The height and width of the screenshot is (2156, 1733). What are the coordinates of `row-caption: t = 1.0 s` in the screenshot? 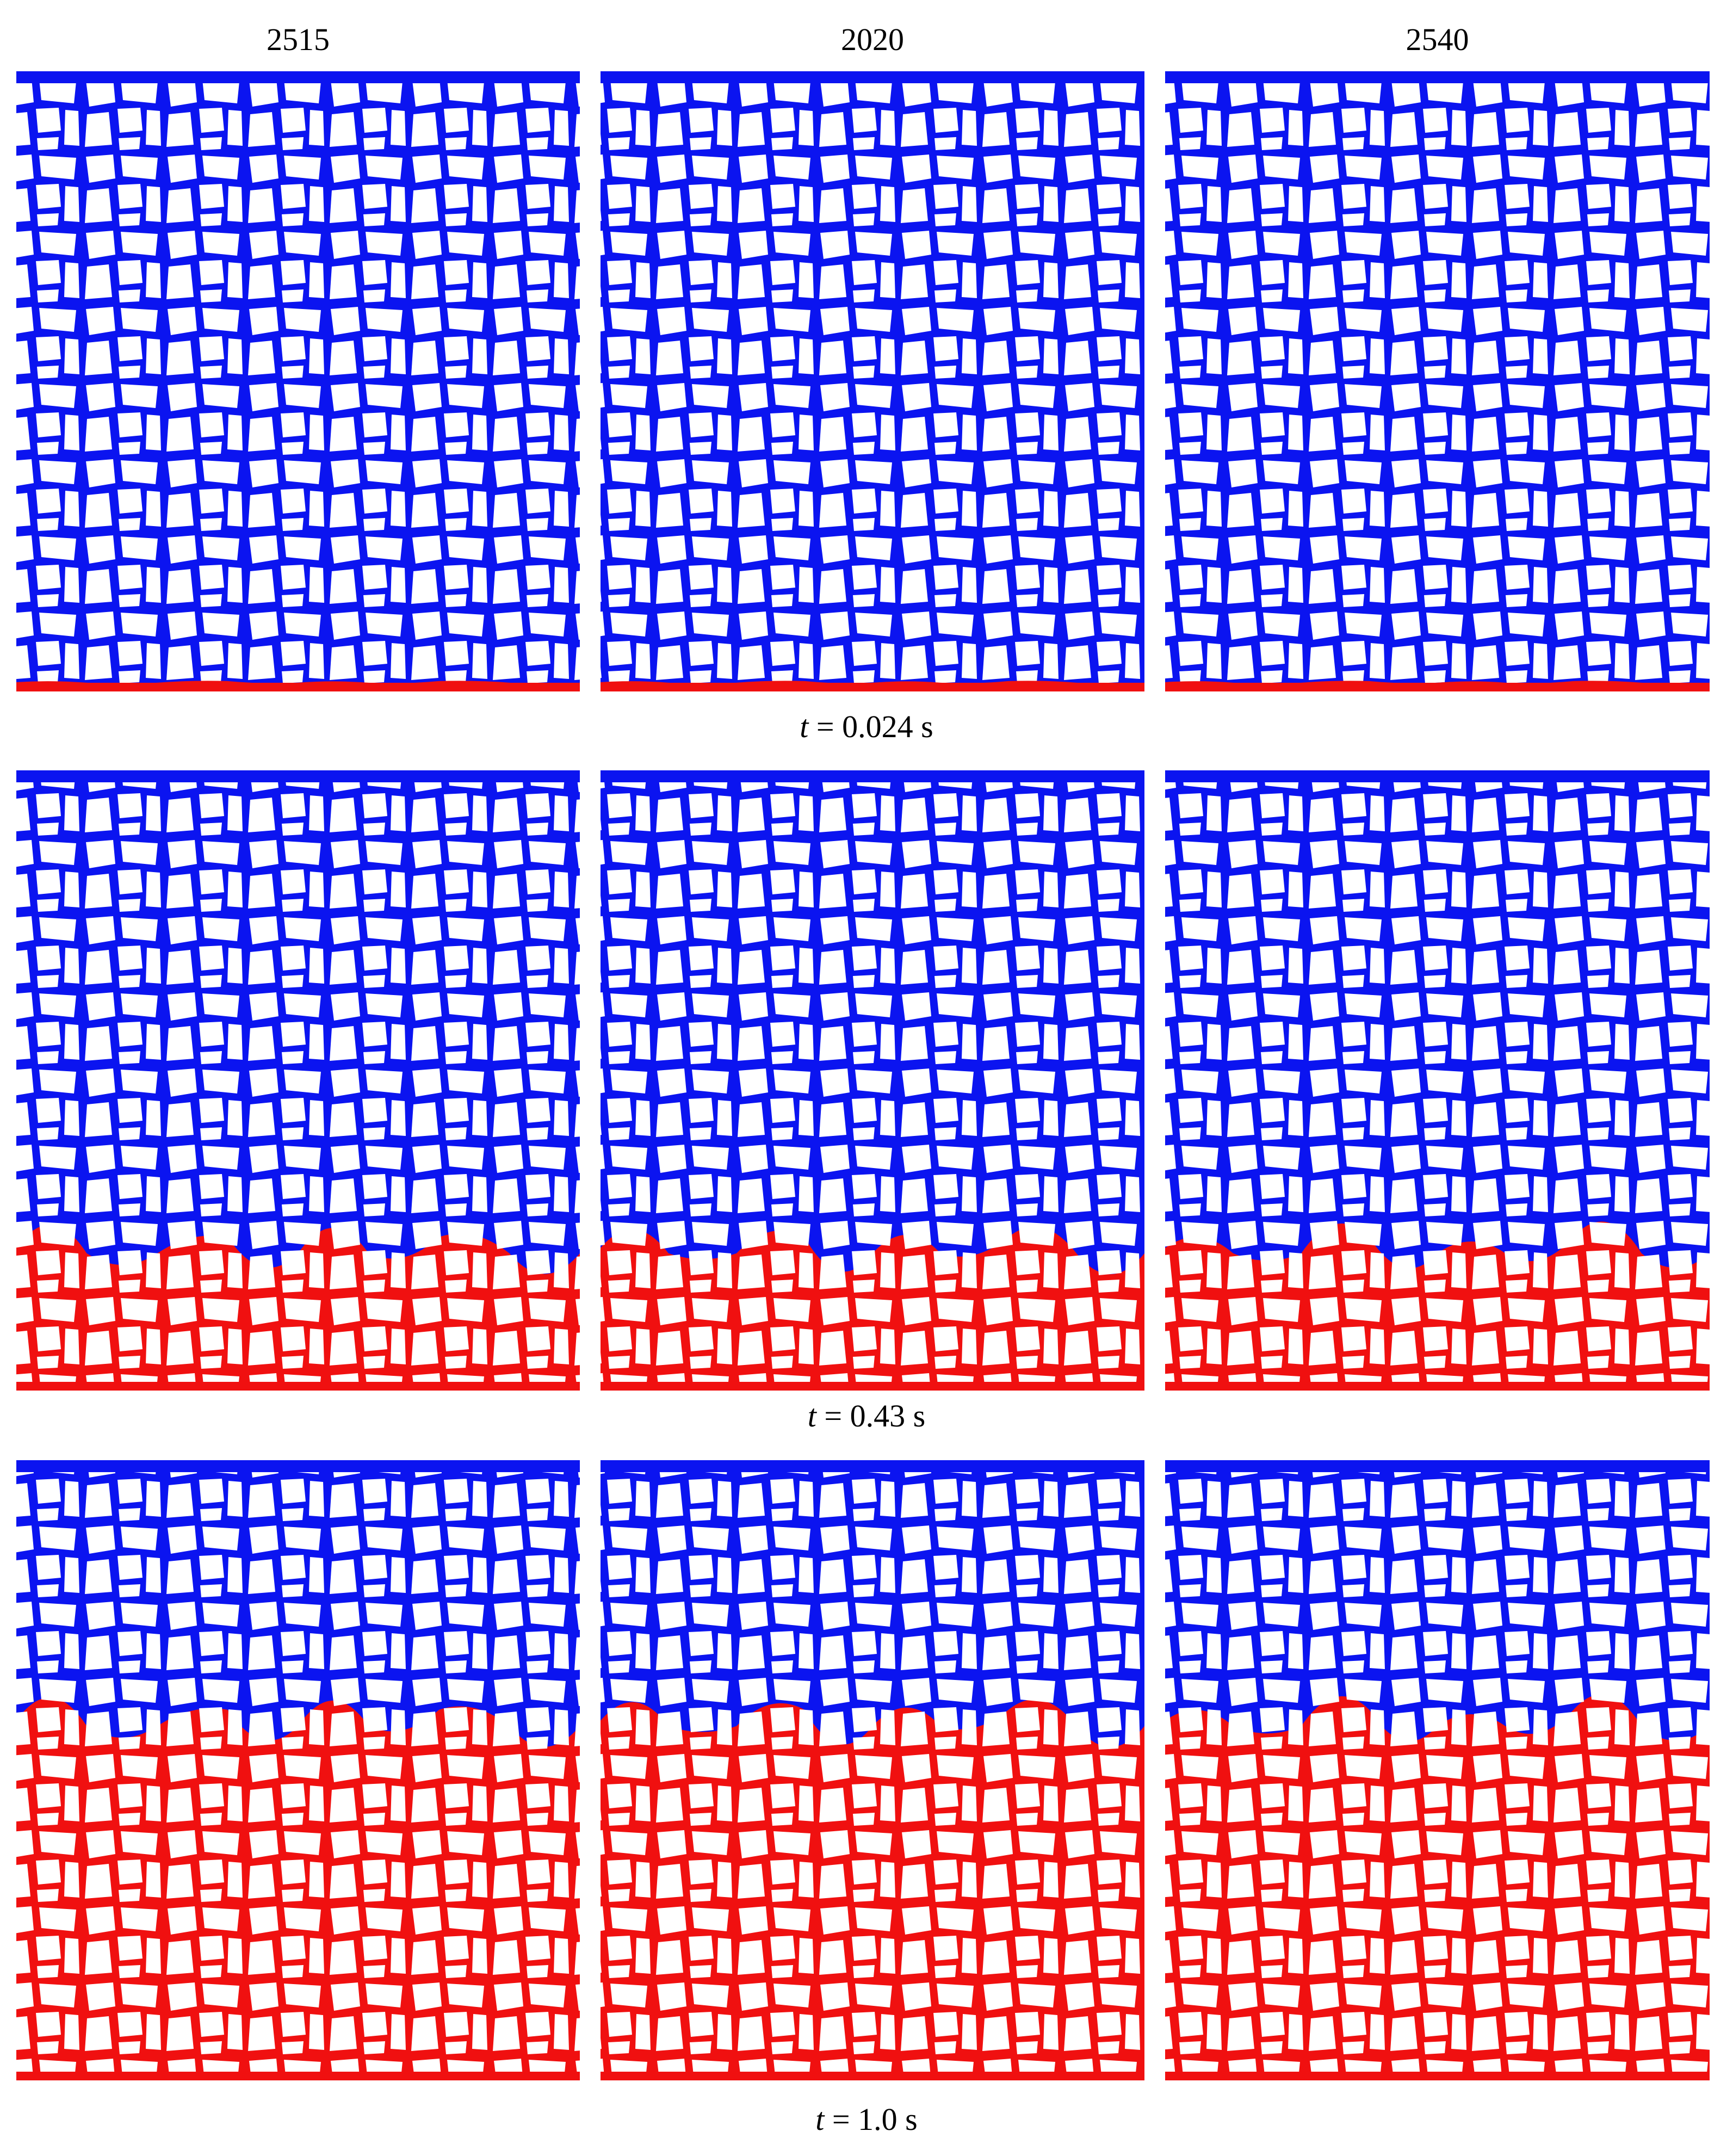 It's located at (866, 2119).